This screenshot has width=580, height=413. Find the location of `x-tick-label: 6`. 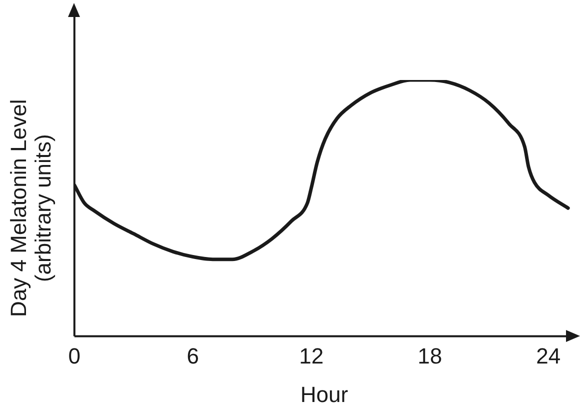

x-tick-label: 6 is located at coordinates (193, 355).